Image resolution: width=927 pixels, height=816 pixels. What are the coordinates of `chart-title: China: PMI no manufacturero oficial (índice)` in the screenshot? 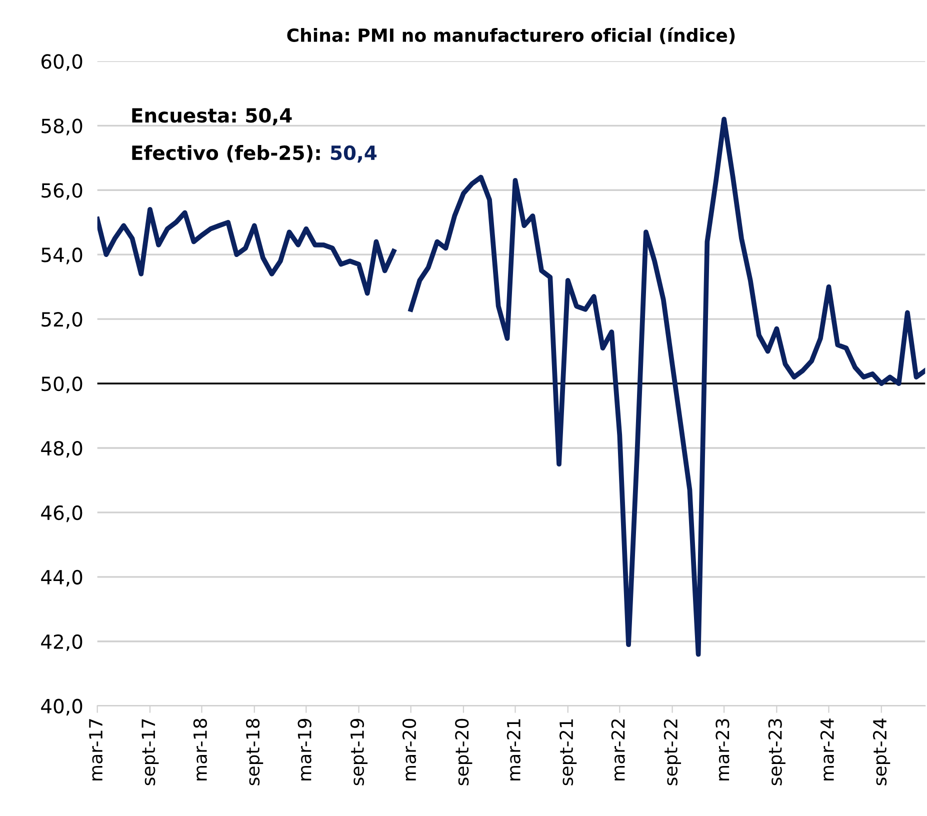 It's located at (511, 35).